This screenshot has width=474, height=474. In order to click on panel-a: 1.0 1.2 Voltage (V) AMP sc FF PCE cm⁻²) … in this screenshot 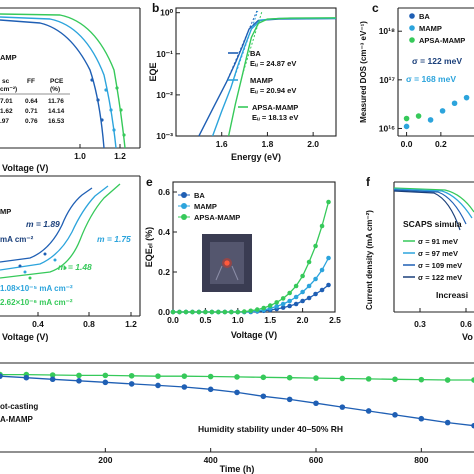, I will do `click(70, 90)`.